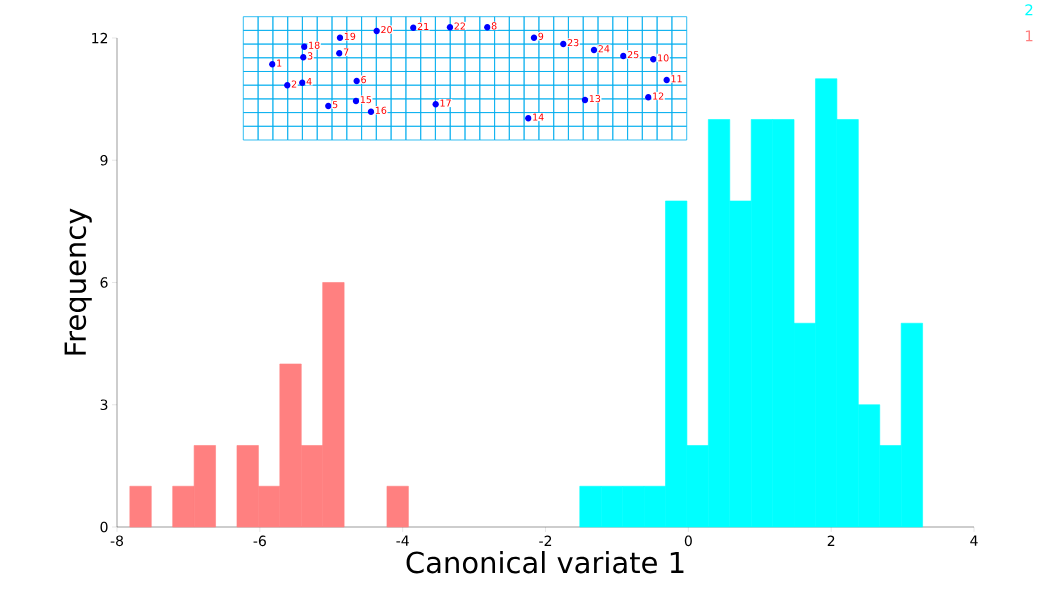  Describe the element at coordinates (117, 541) in the screenshot. I see `x-tick-label: -8` at that location.